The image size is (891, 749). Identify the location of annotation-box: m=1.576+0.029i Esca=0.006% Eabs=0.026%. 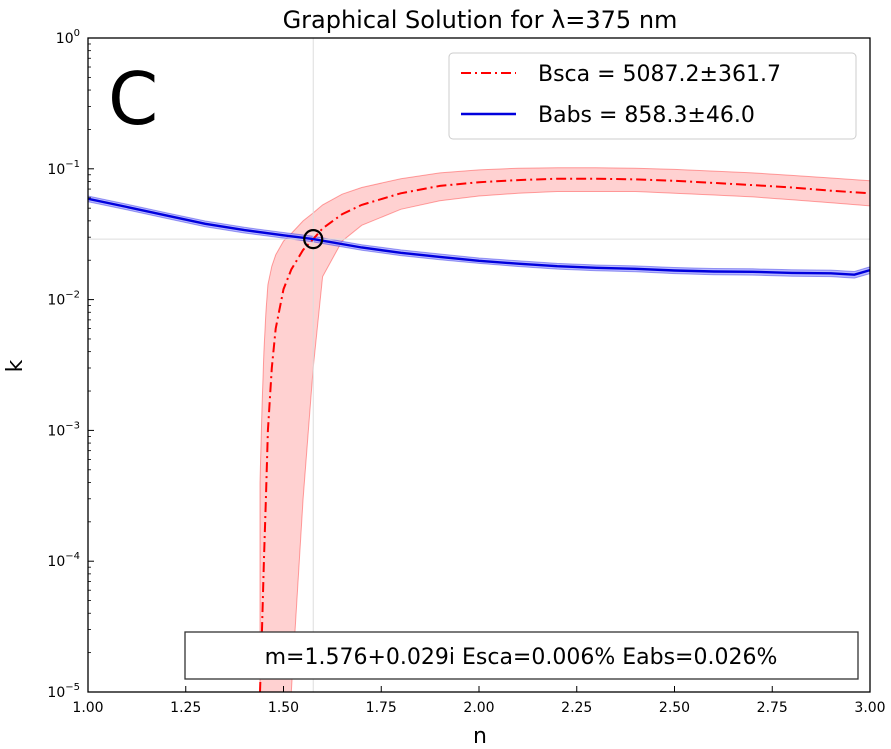
(521, 655).